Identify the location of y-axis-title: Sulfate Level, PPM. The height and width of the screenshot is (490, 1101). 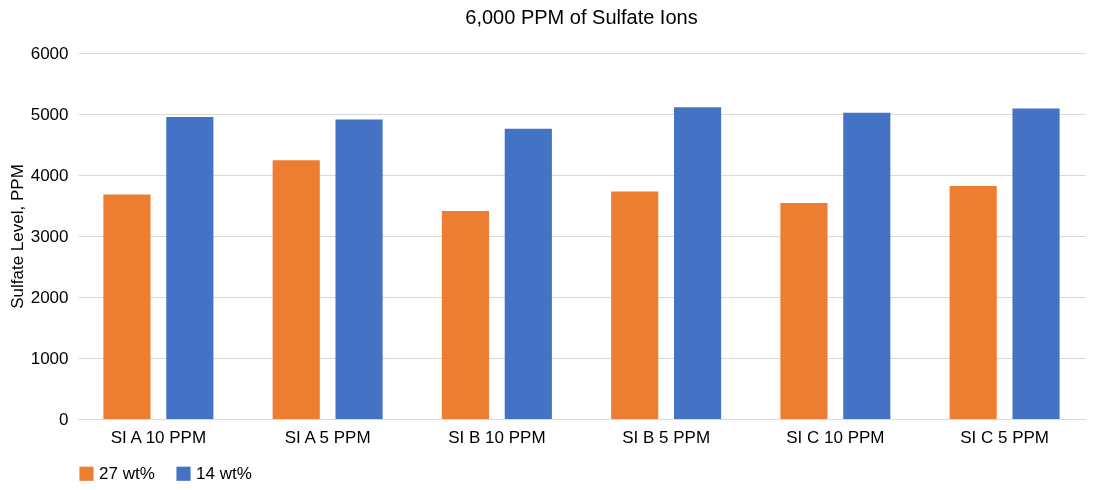
(17, 236).